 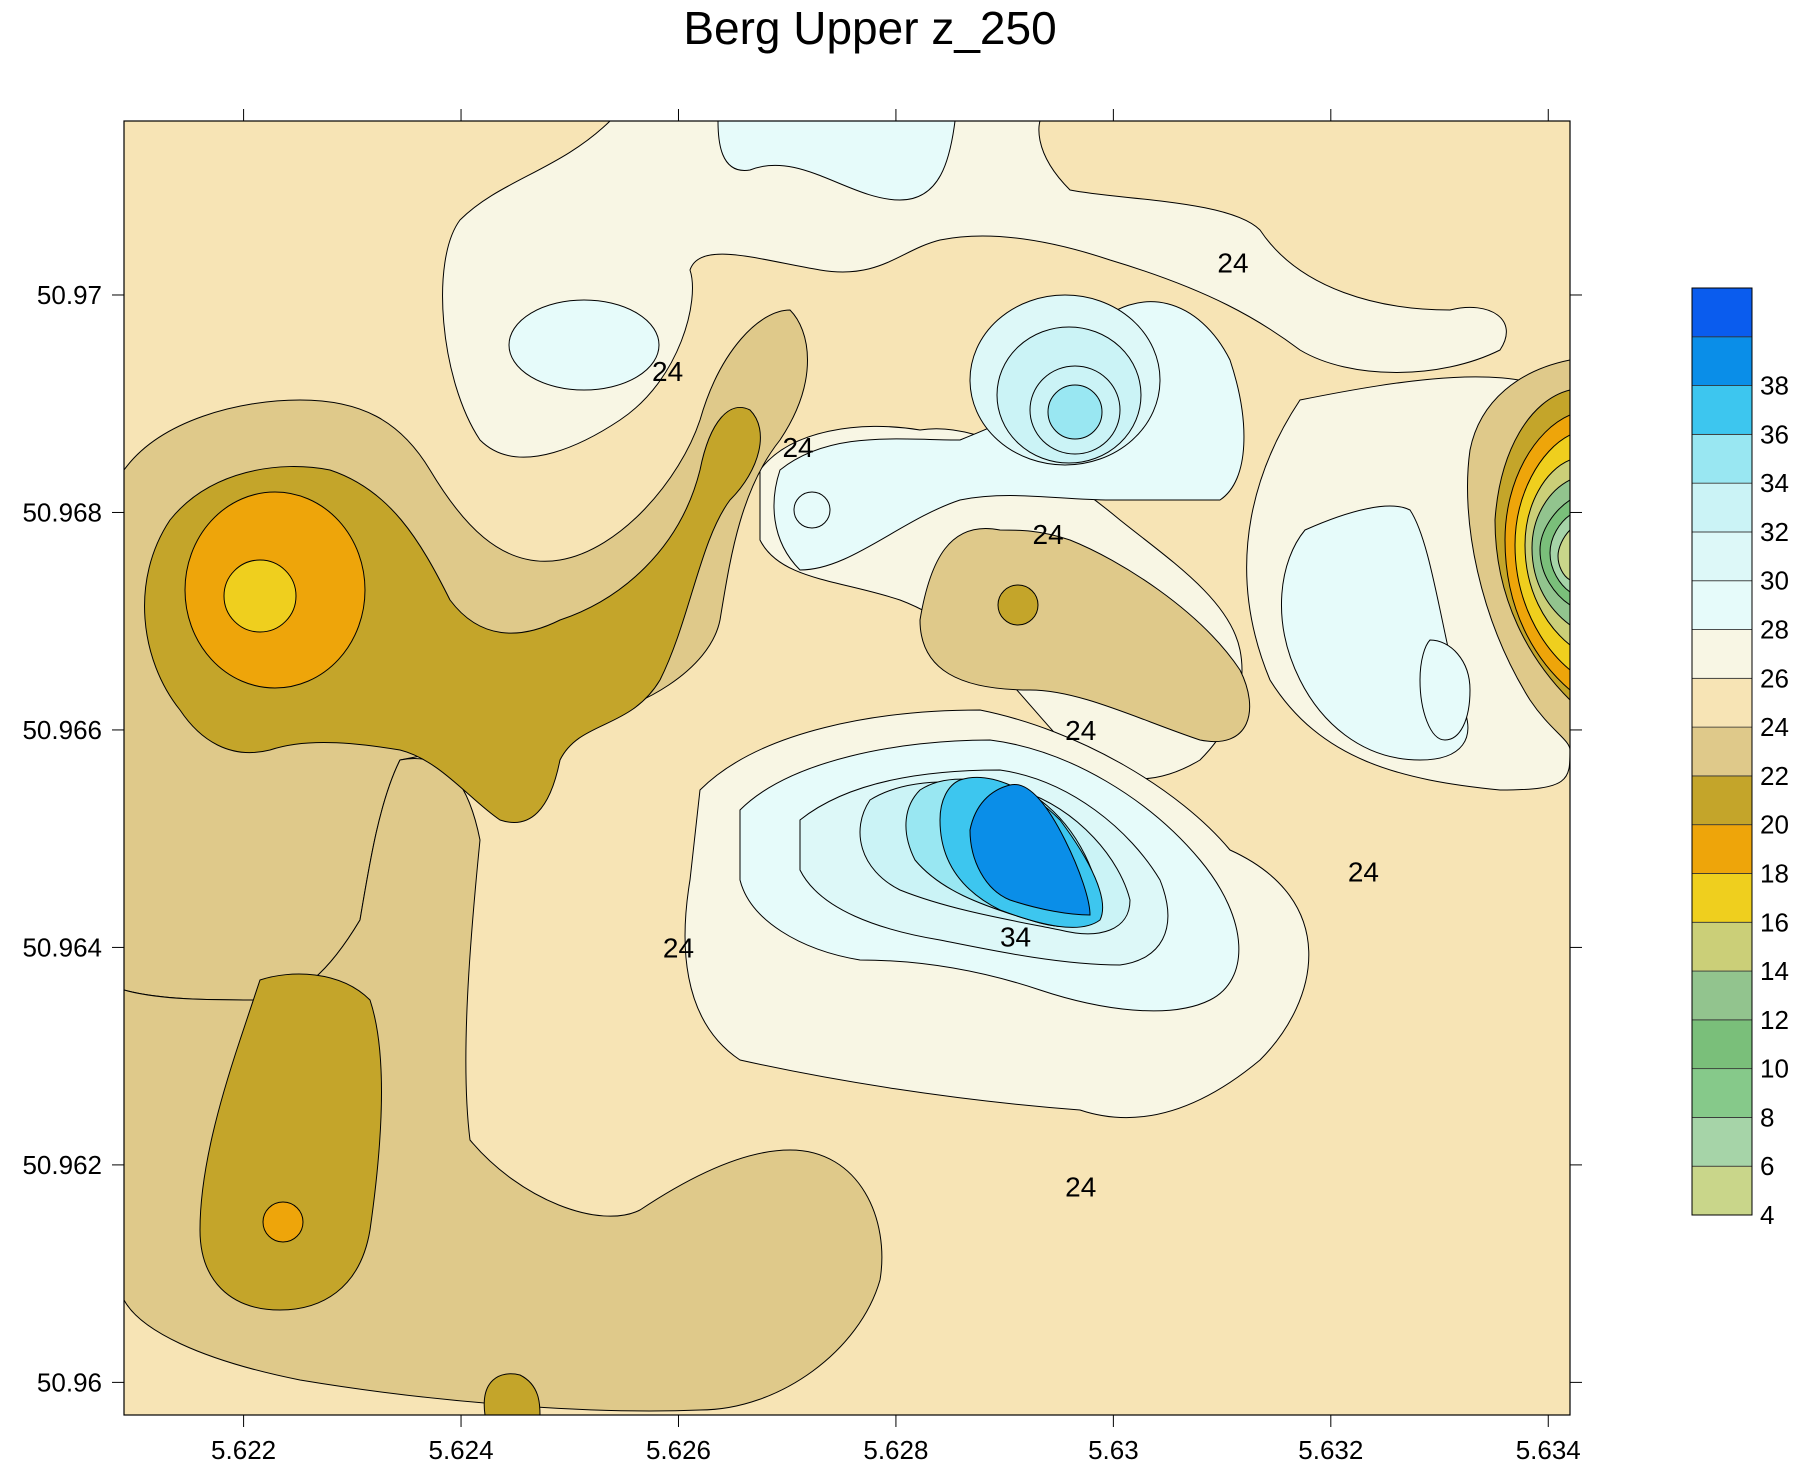 What do you see at coordinates (836, 161) in the screenshot?
I see `region-26-28-north` at bounding box center [836, 161].